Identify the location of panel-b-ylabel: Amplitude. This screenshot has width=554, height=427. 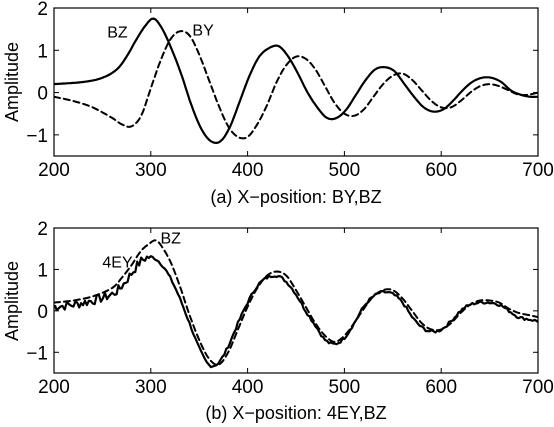
(12, 301).